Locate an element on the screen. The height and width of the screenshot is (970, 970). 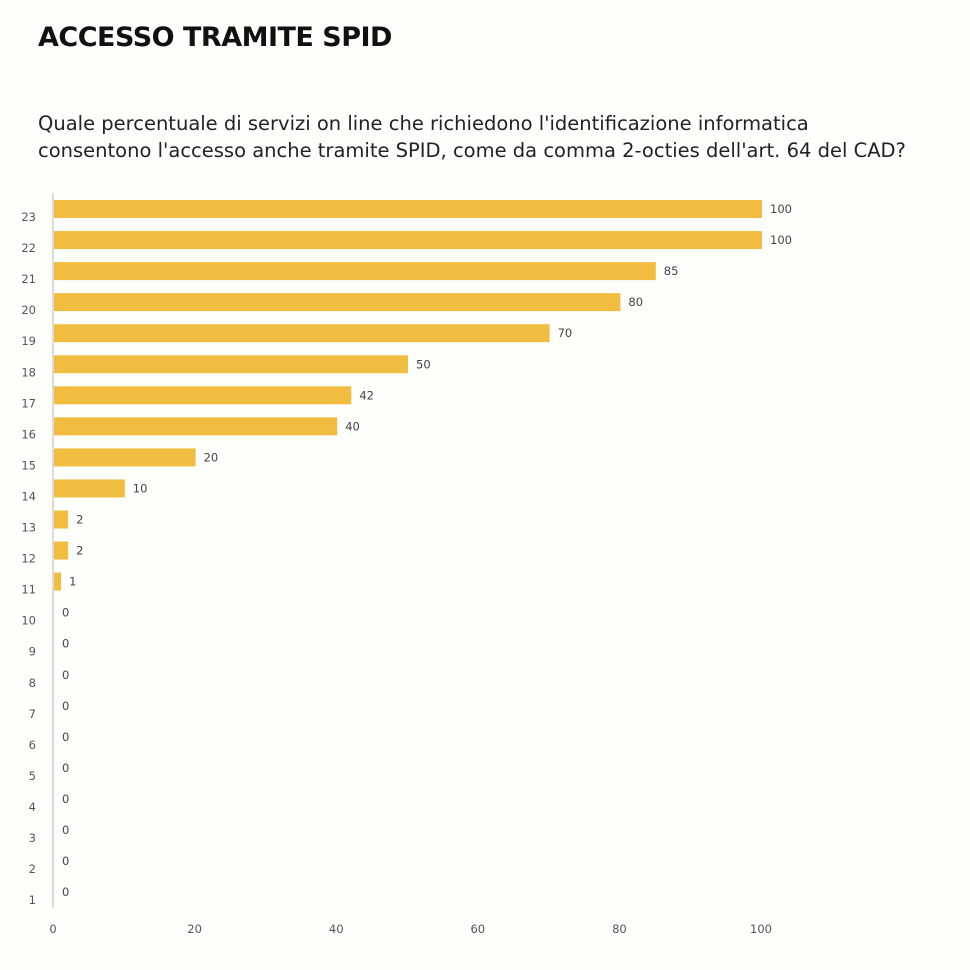
y-tick-label-22: 22 is located at coordinates (28, 248).